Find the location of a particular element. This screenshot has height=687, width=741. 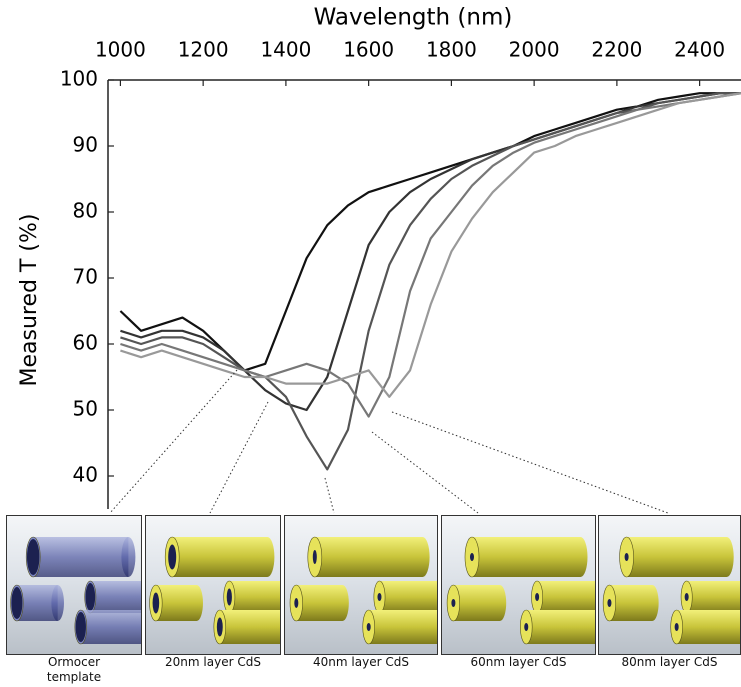

y-tick-label: 100 is located at coordinates (79, 79).